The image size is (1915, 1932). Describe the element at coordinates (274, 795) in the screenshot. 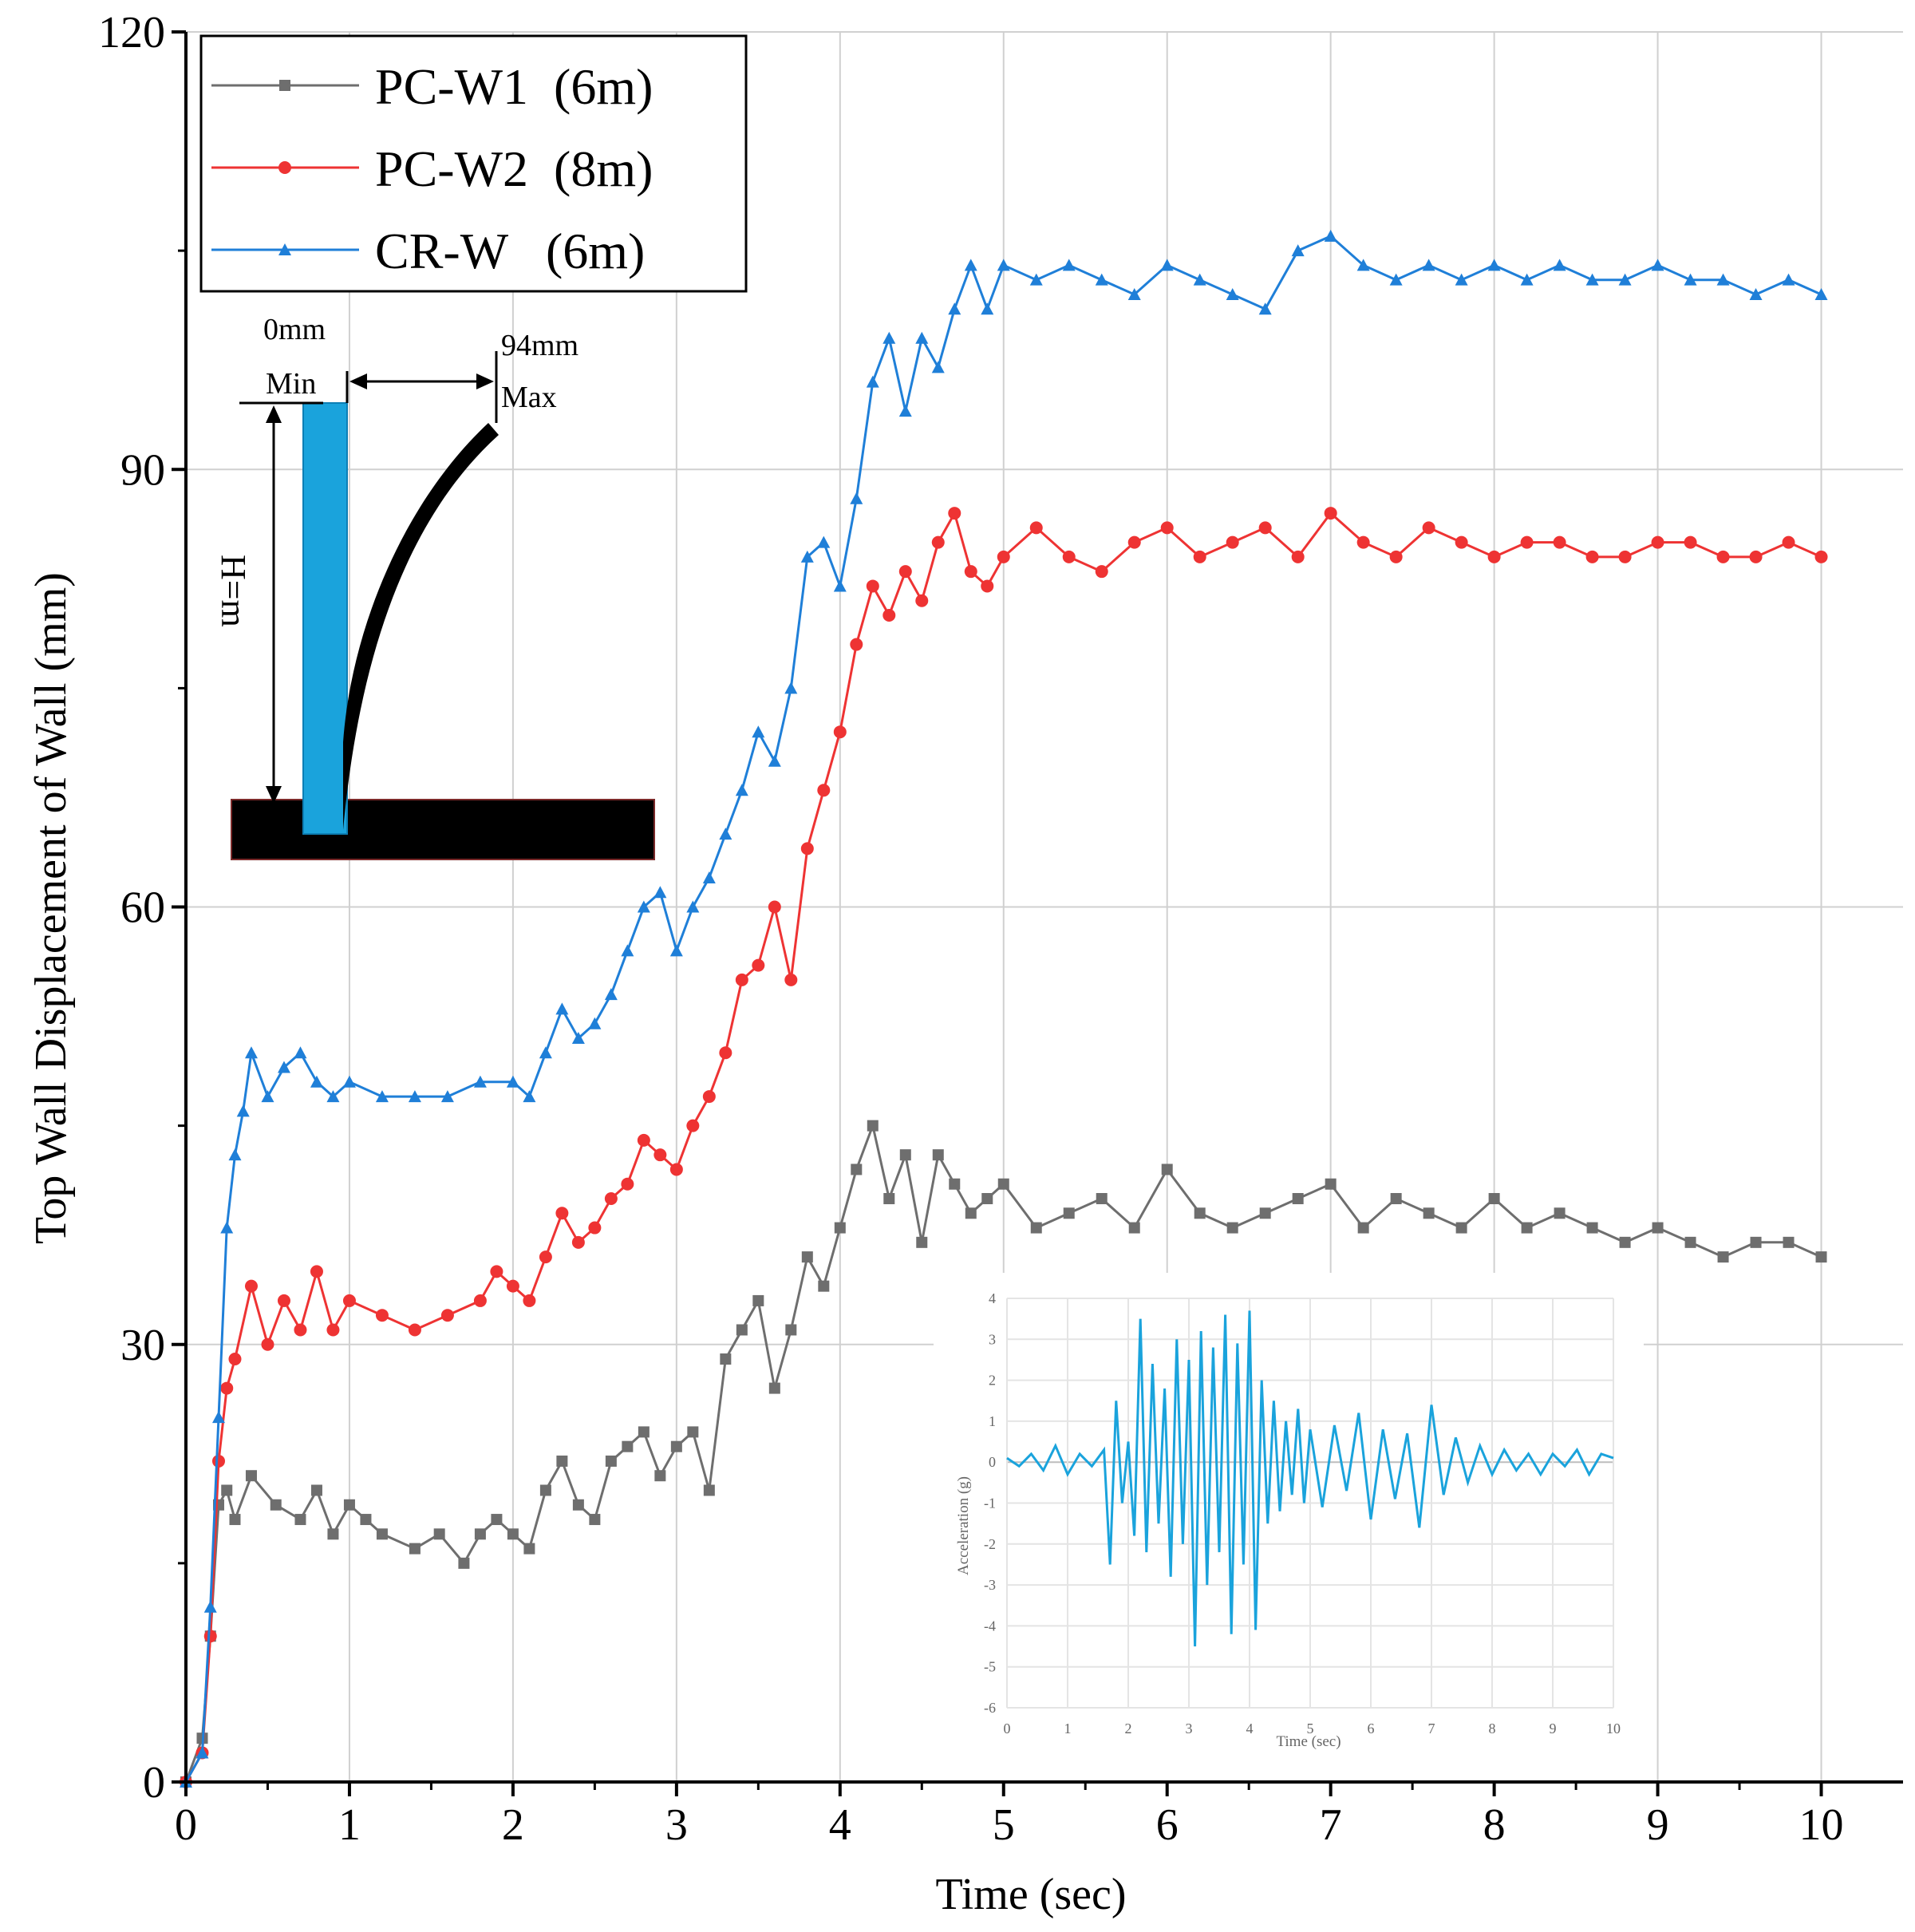

I see `schematic-height-arrow-bottom` at that location.